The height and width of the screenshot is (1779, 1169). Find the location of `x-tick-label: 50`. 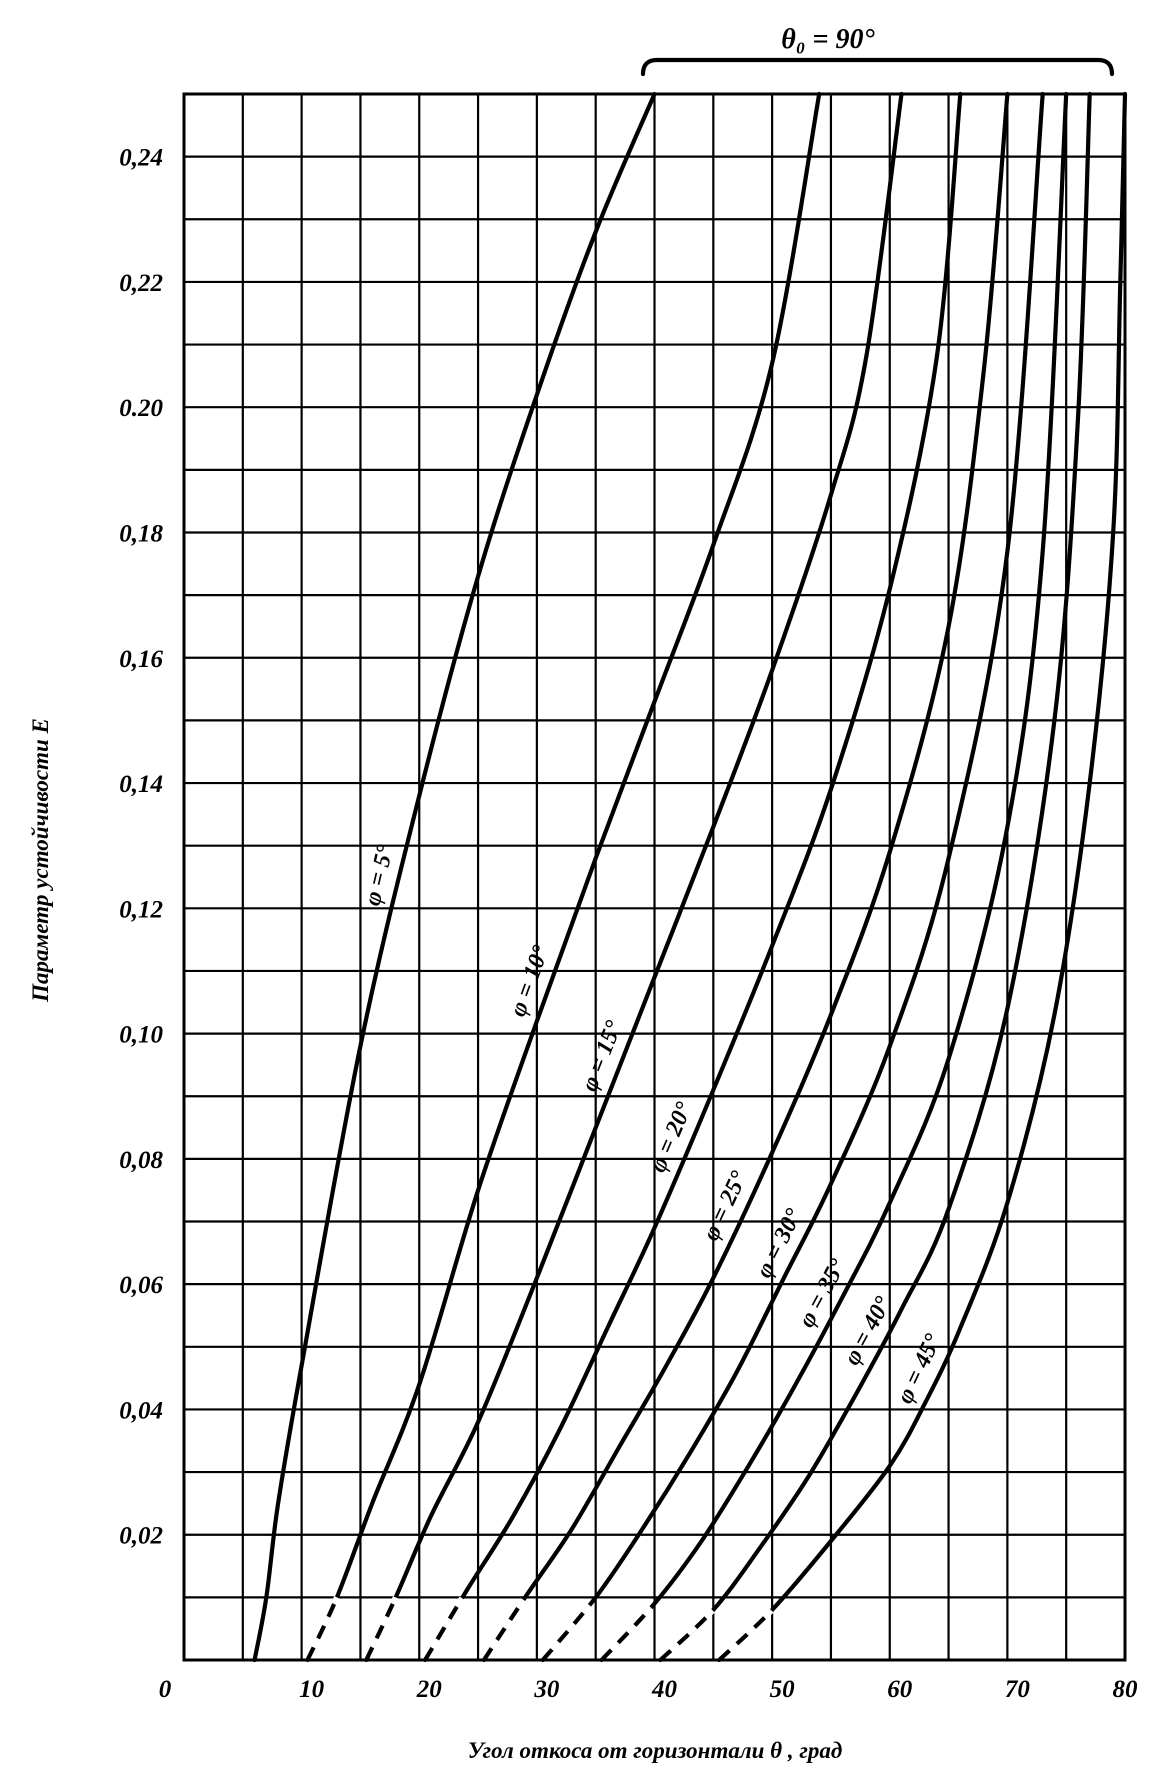

x-tick-label: 50 is located at coordinates (783, 1689).